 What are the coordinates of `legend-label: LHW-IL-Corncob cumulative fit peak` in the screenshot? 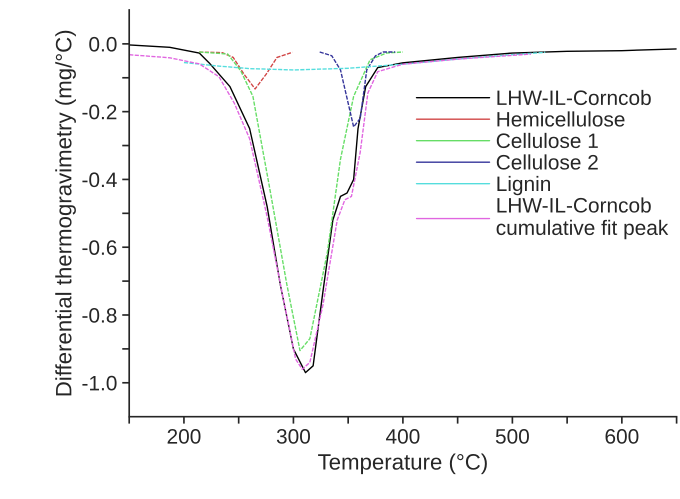 It's located at (582, 218).